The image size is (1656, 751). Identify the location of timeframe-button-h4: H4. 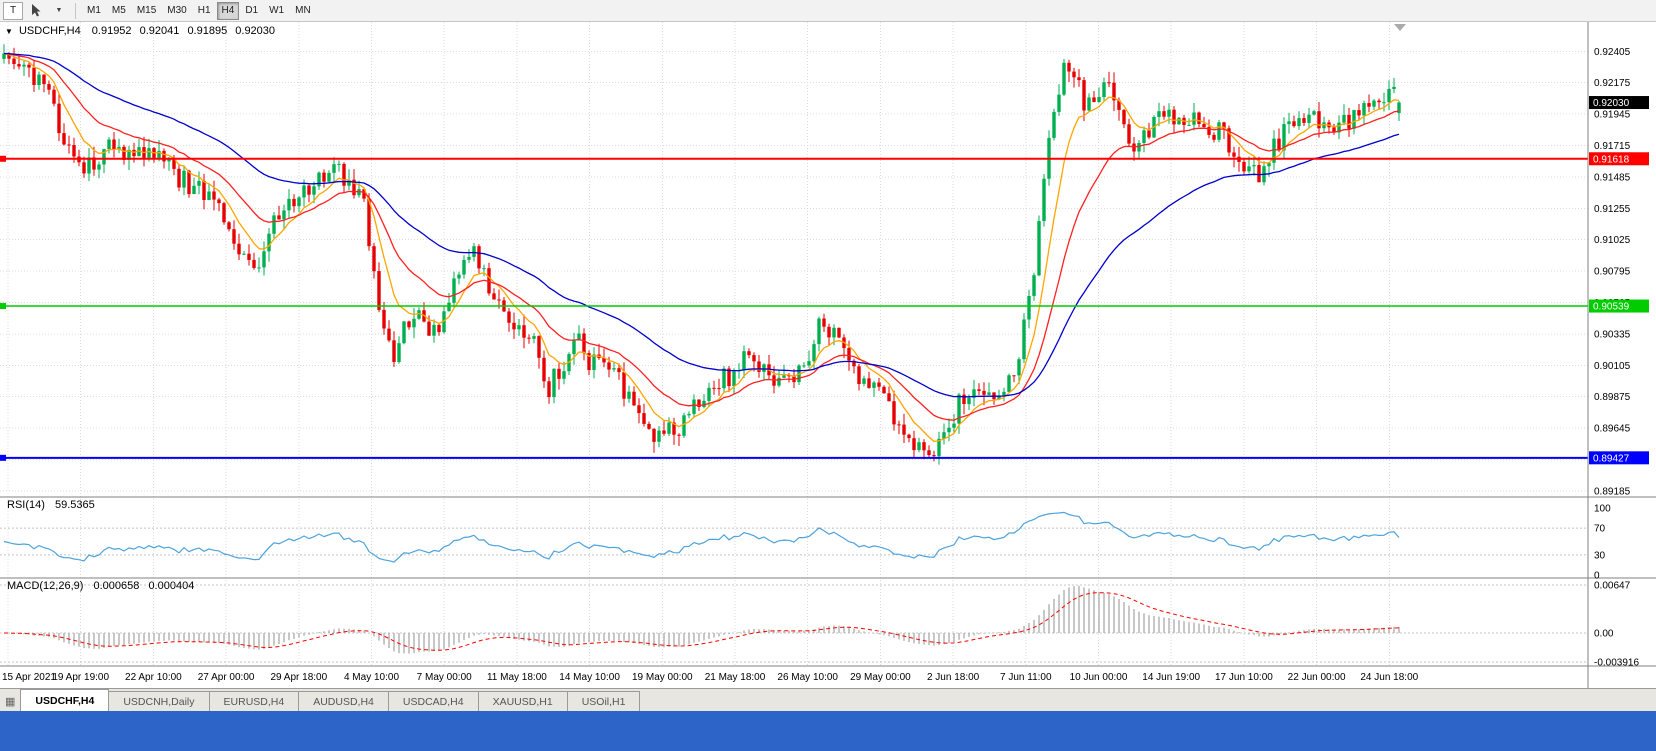
(228, 10).